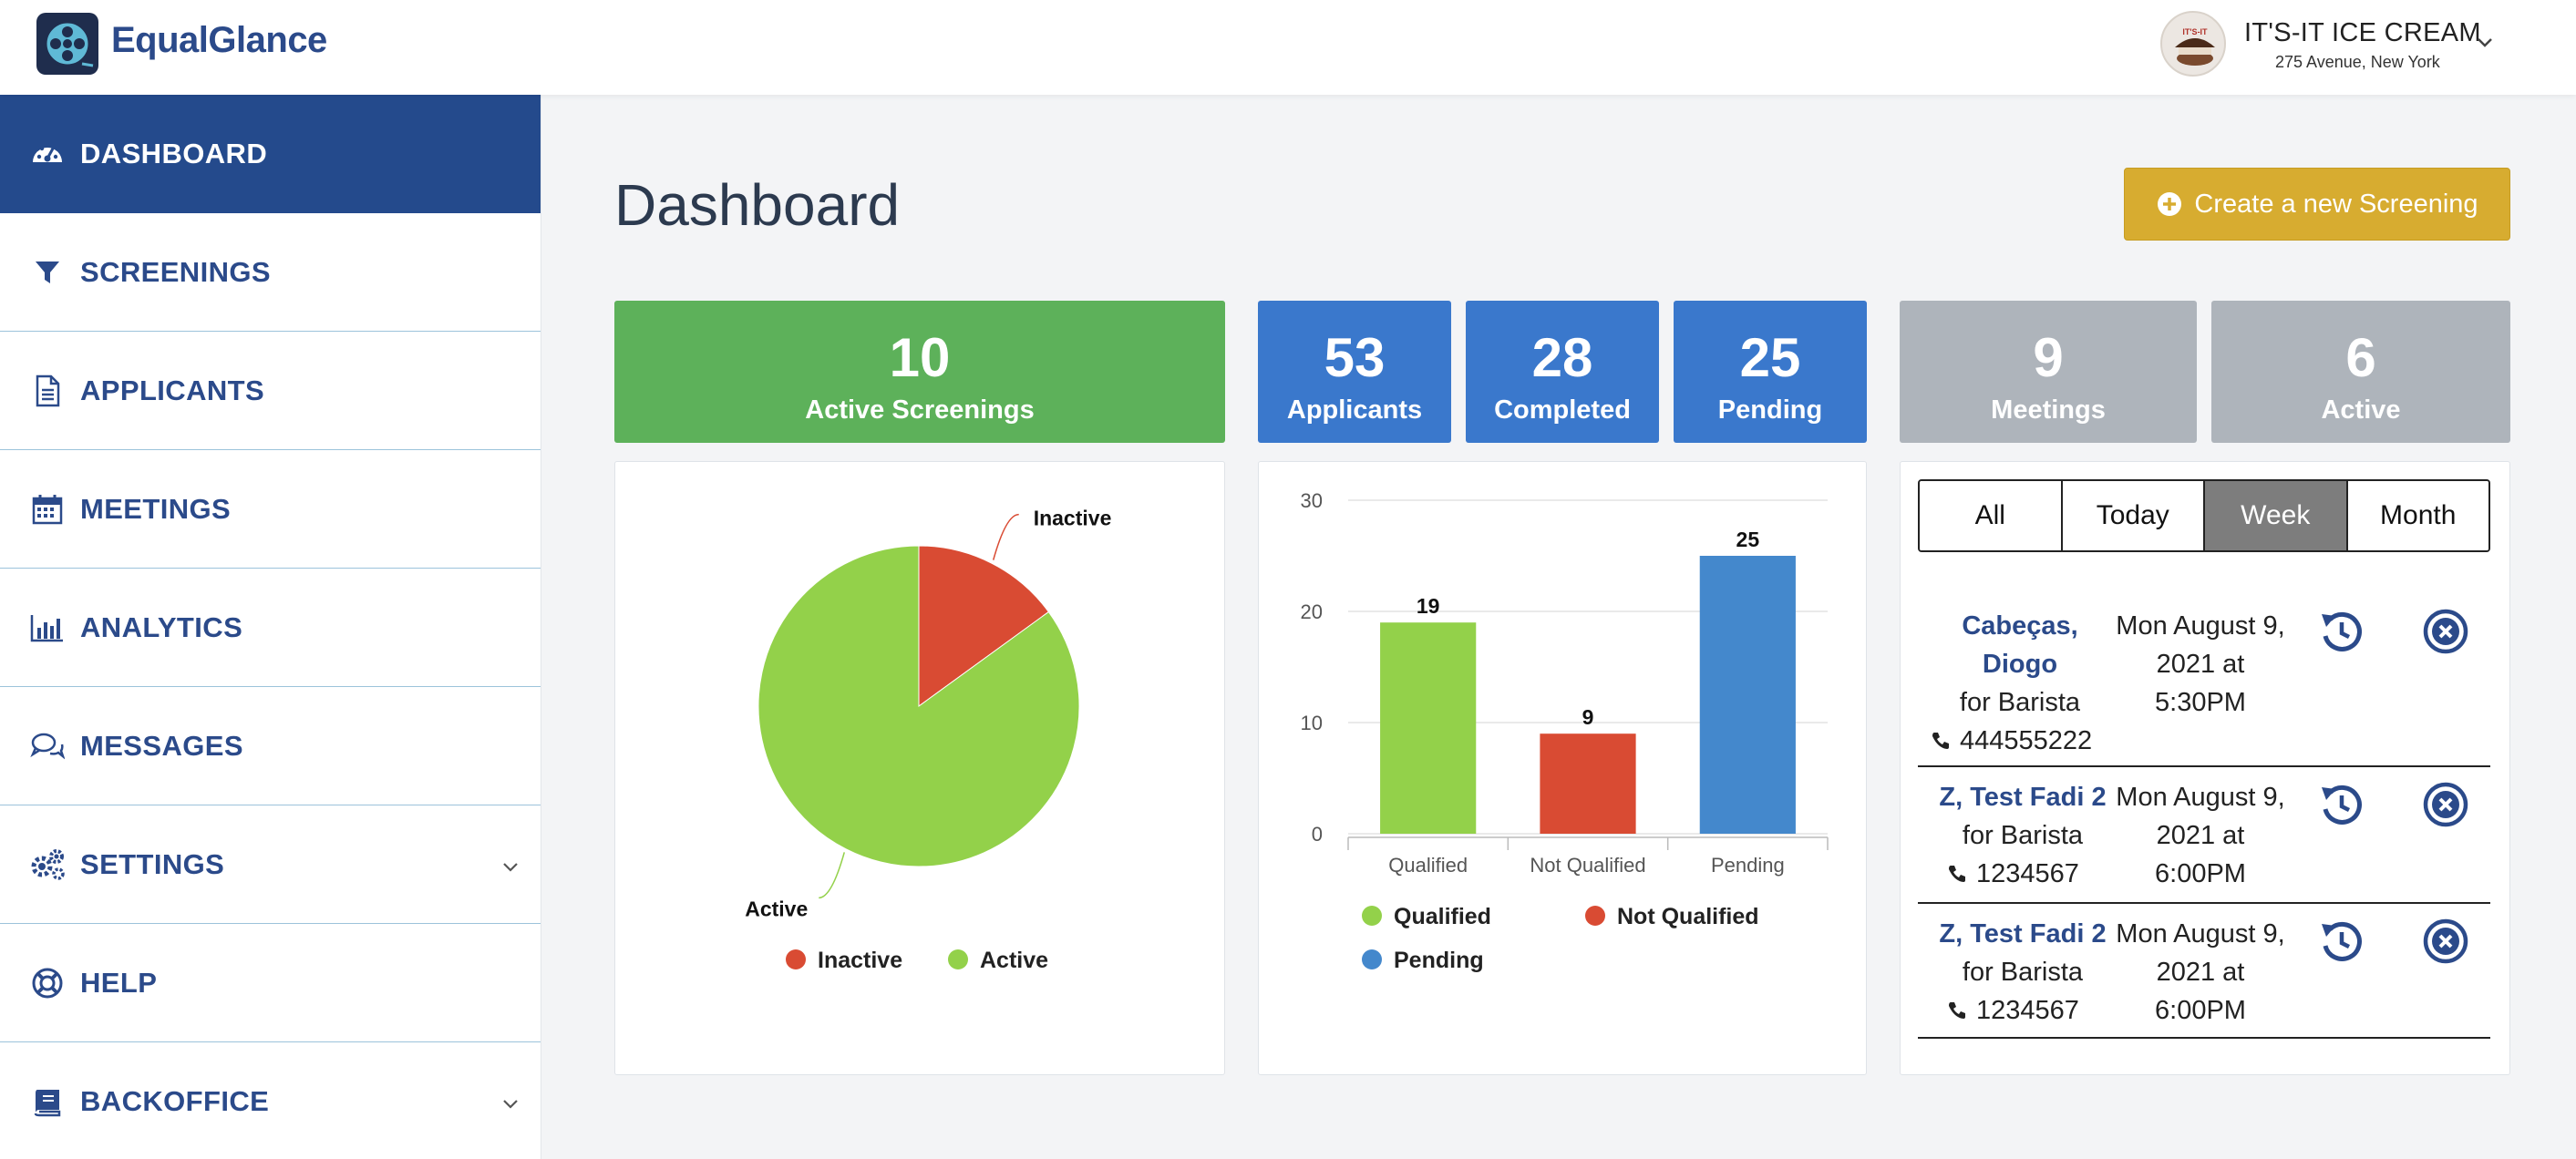 This screenshot has width=2576, height=1159. What do you see at coordinates (47, 983) in the screenshot?
I see `lifebuoy-icon` at bounding box center [47, 983].